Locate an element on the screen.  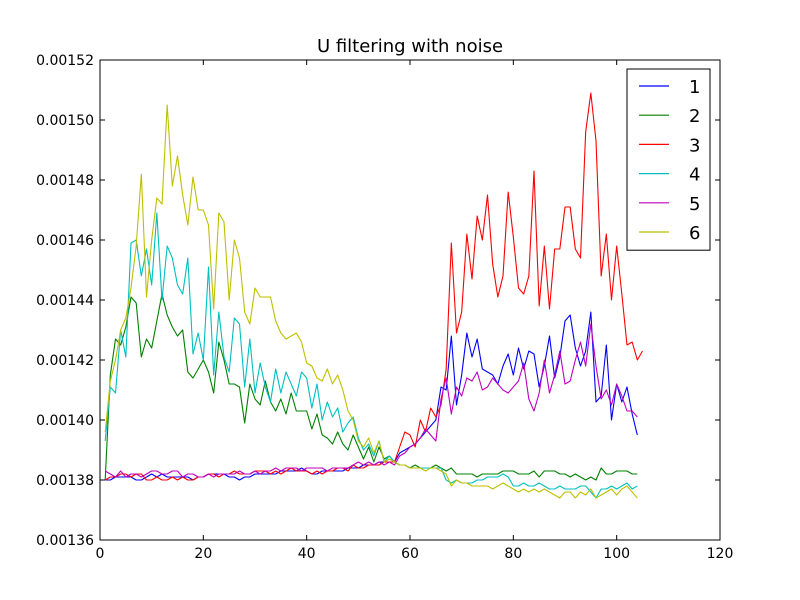
legend-label-3: 3 is located at coordinates (694, 145).